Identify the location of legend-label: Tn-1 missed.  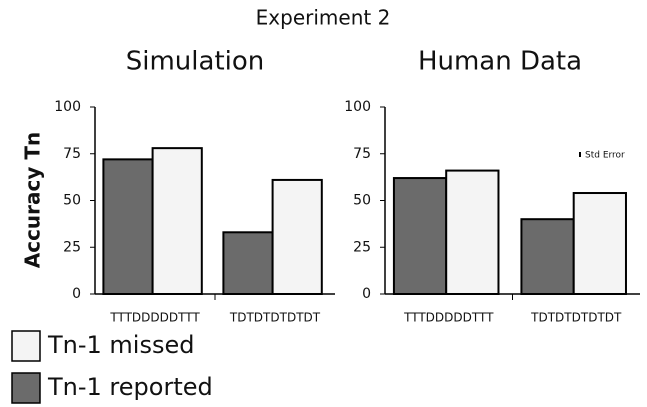
(120, 345).